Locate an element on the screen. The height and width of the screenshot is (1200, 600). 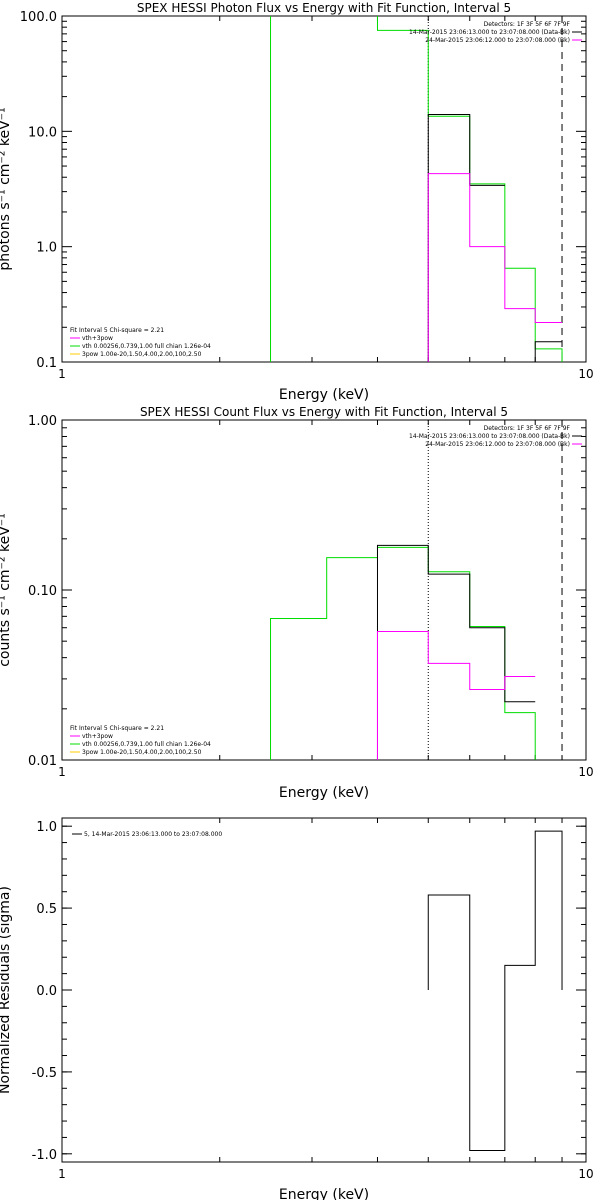
y-tick-label: 10.0 is located at coordinates (42, 132).